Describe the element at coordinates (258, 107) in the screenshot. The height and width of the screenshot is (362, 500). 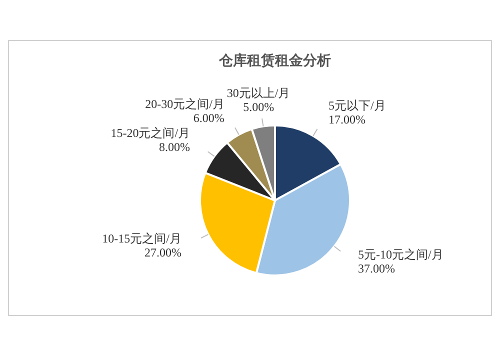
I see `data-label: 5.00%` at that location.